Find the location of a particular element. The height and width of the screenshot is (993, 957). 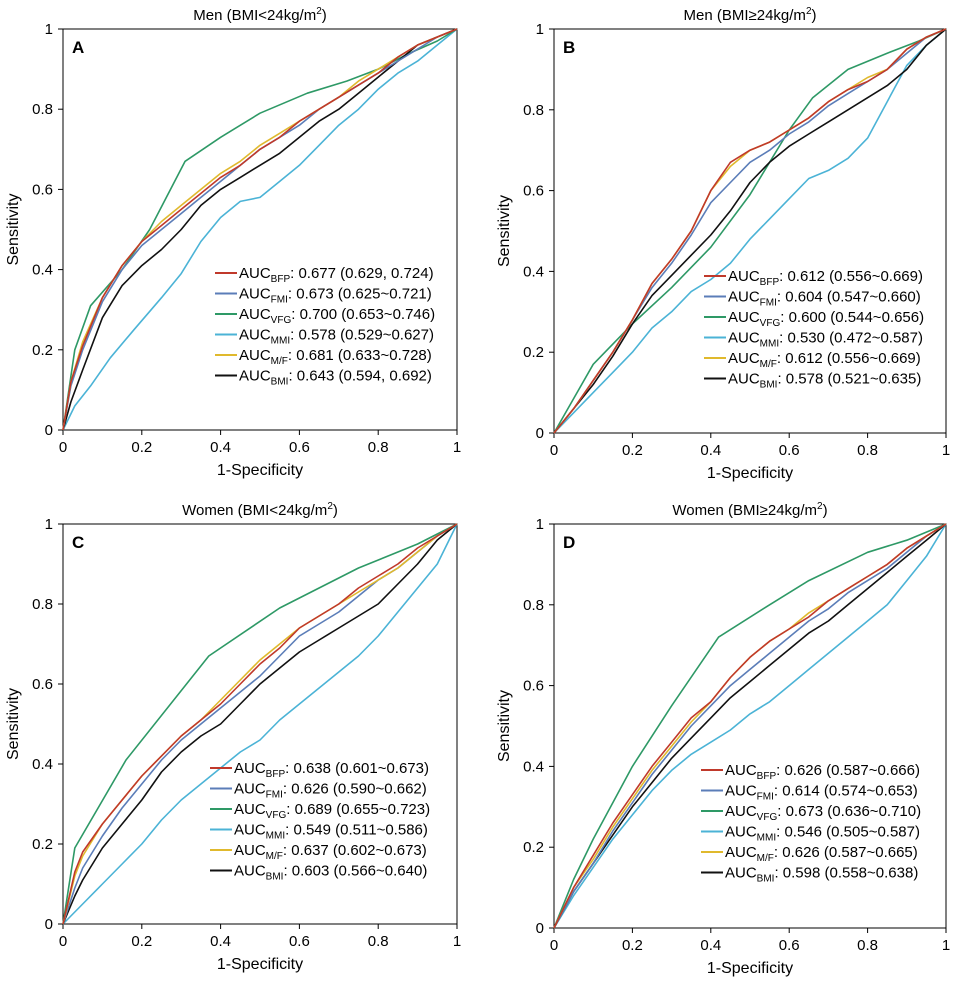

chart-title: Women (BMI≥24kg/m2) is located at coordinates (749, 510).